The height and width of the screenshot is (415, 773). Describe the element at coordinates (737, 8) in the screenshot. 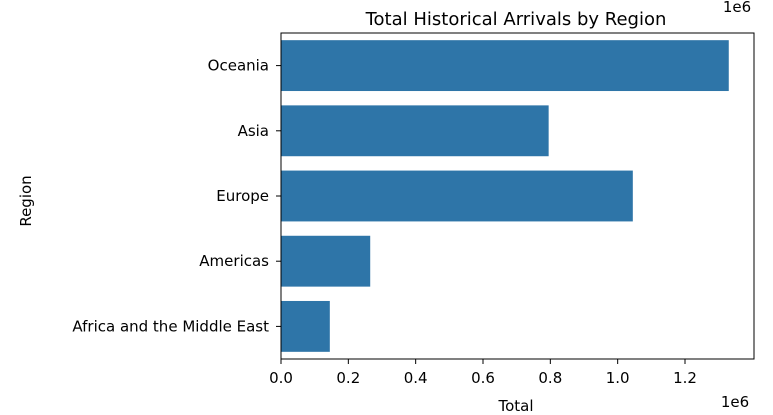

I see `offset-label-top: 1e6` at that location.